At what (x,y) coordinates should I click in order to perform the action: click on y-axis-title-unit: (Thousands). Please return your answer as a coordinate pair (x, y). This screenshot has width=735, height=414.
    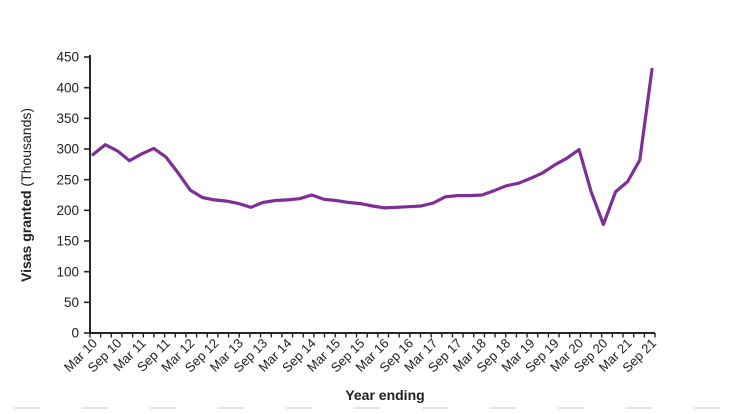
    Looking at the image, I should click on (26, 149).